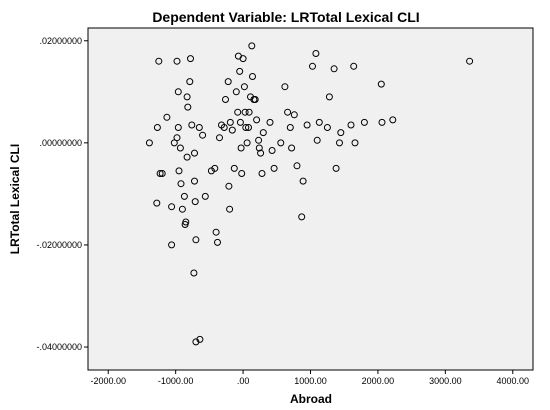  Describe the element at coordinates (60, 41) in the screenshot. I see `y-tick-label: .02000000` at that location.